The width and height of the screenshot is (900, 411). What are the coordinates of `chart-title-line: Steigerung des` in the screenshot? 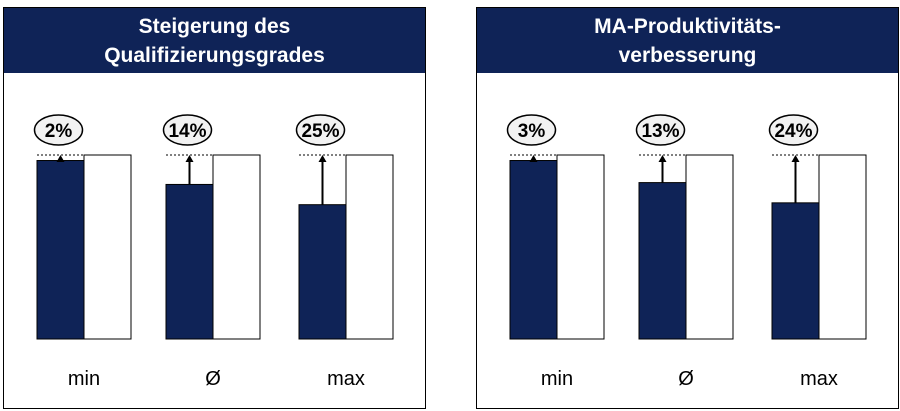 It's located at (214, 26).